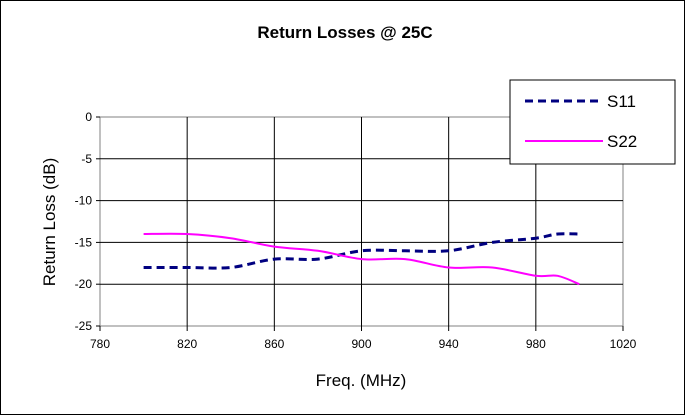 The height and width of the screenshot is (420, 685). I want to click on legend-label-s22: S22, so click(622, 141).